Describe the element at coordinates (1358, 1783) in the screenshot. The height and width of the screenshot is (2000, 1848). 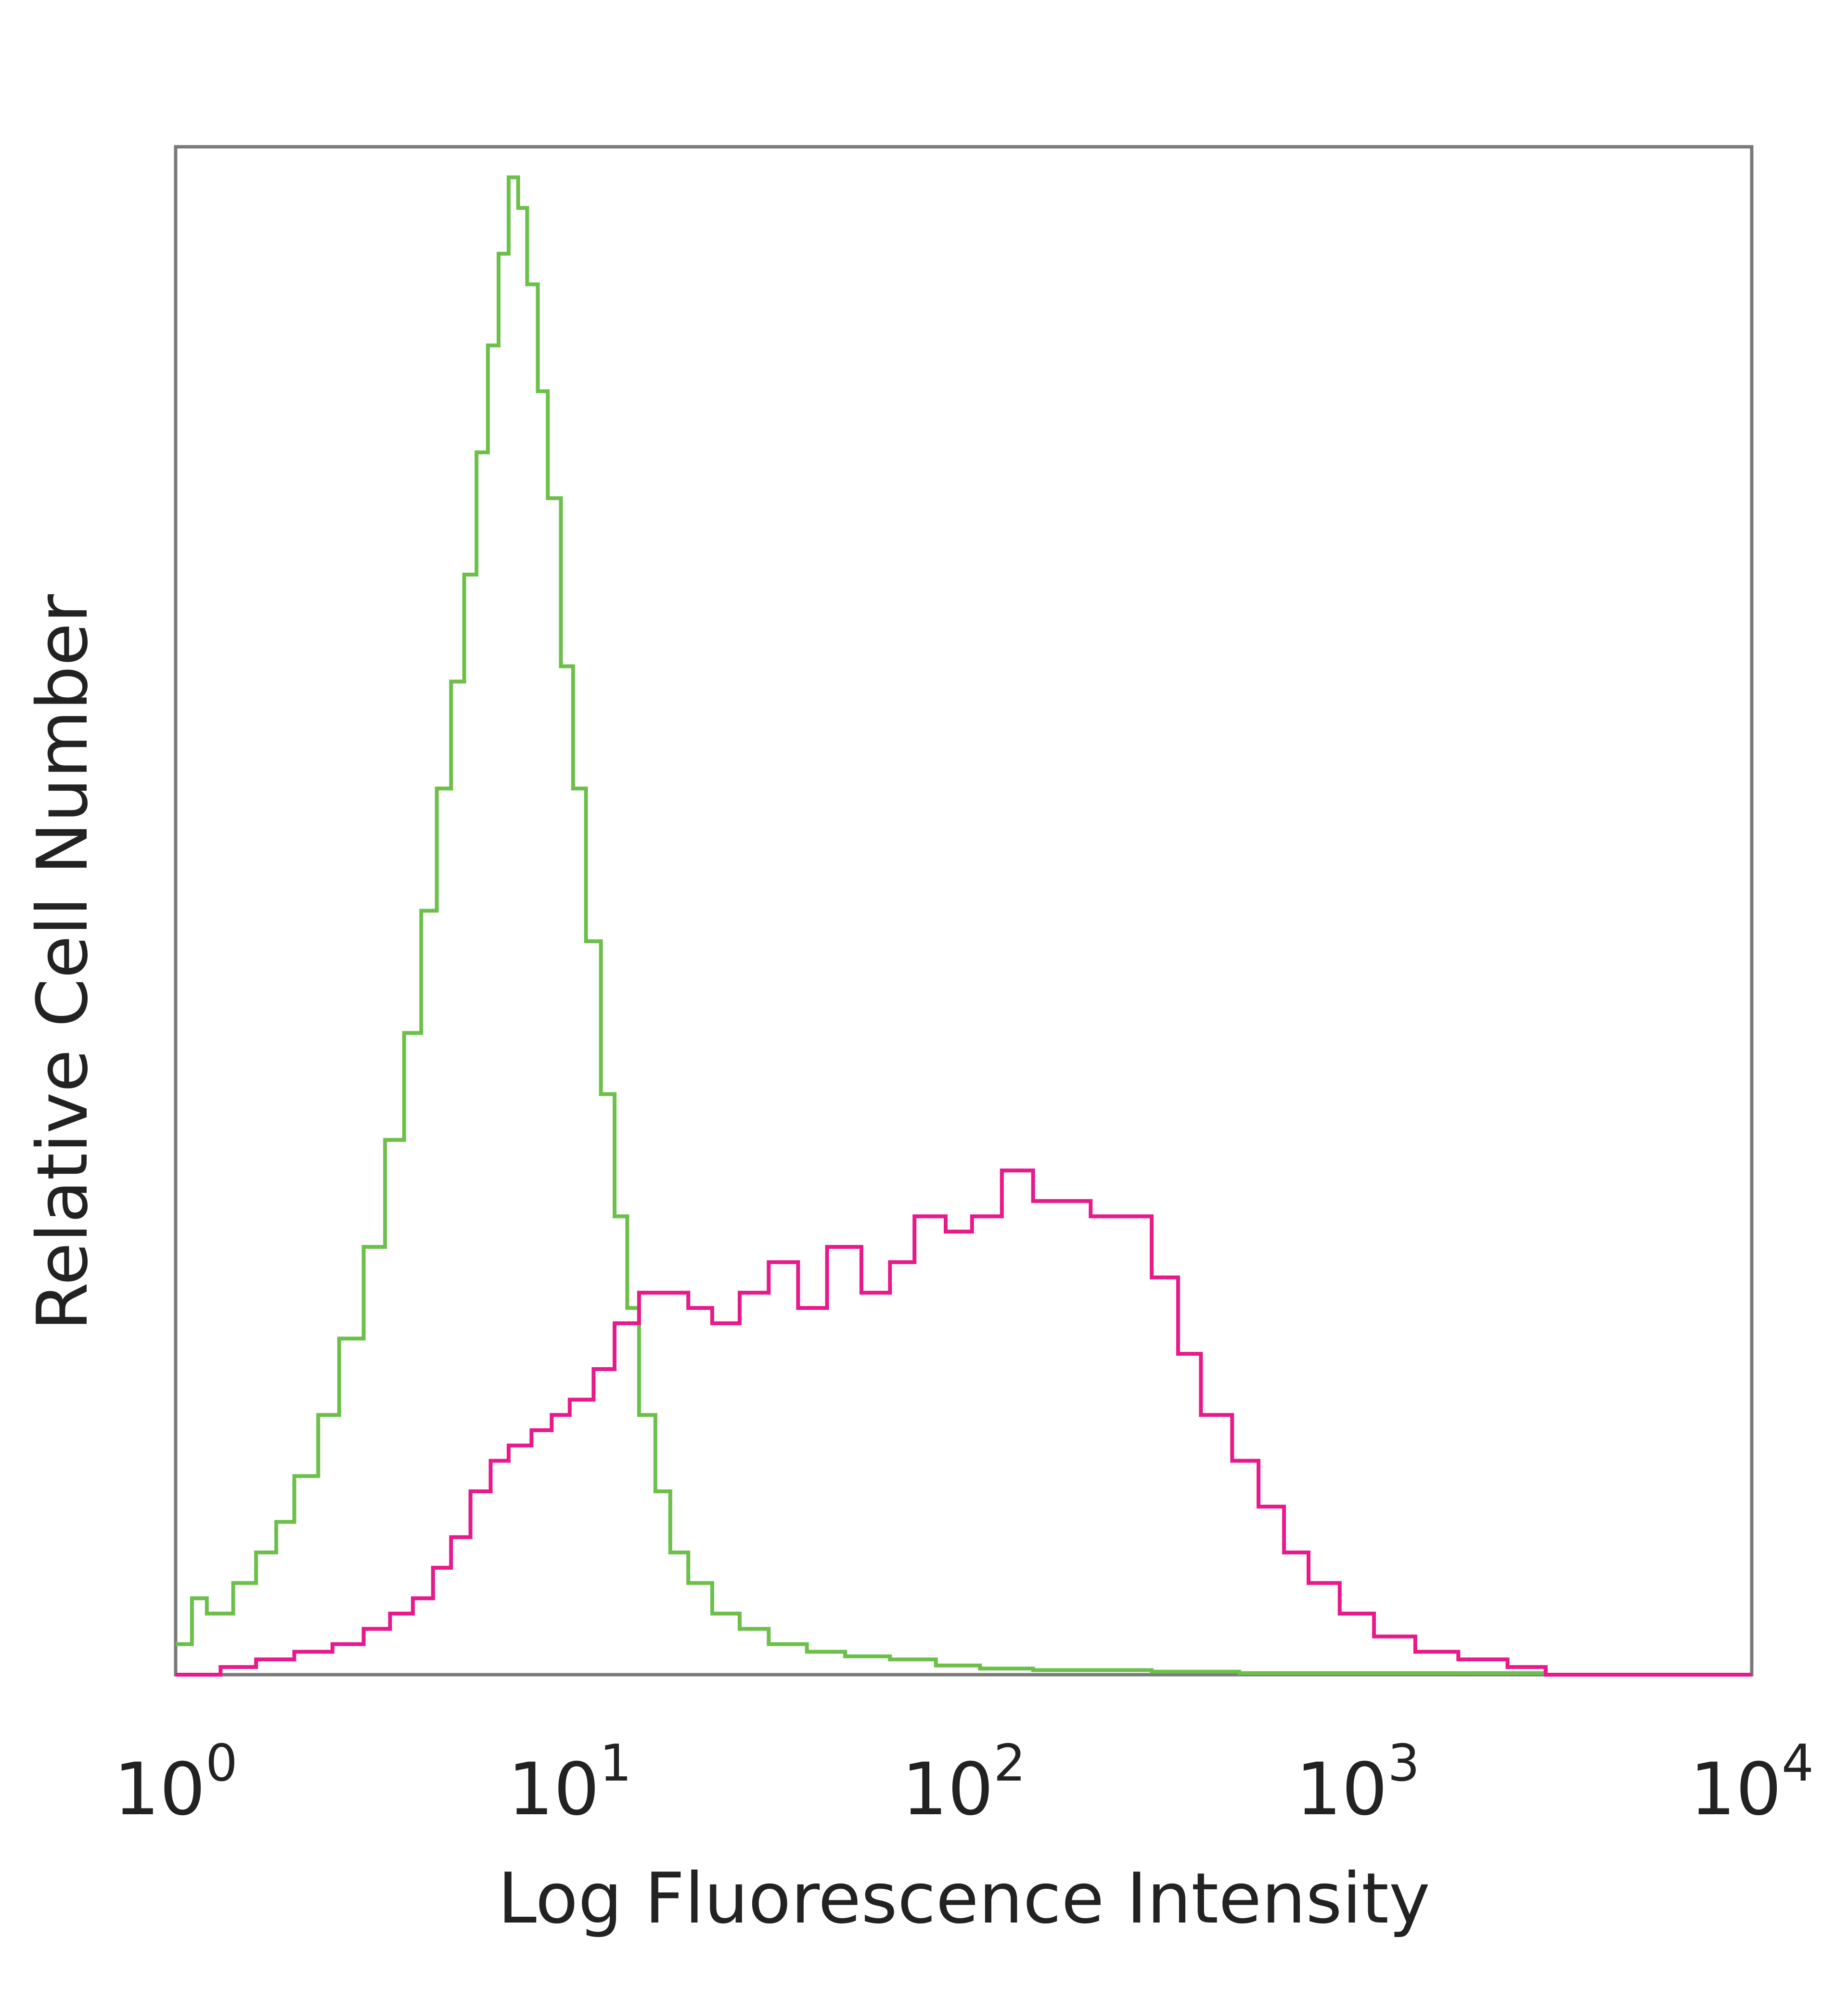
I see `x-tick-label-3: 10³` at that location.